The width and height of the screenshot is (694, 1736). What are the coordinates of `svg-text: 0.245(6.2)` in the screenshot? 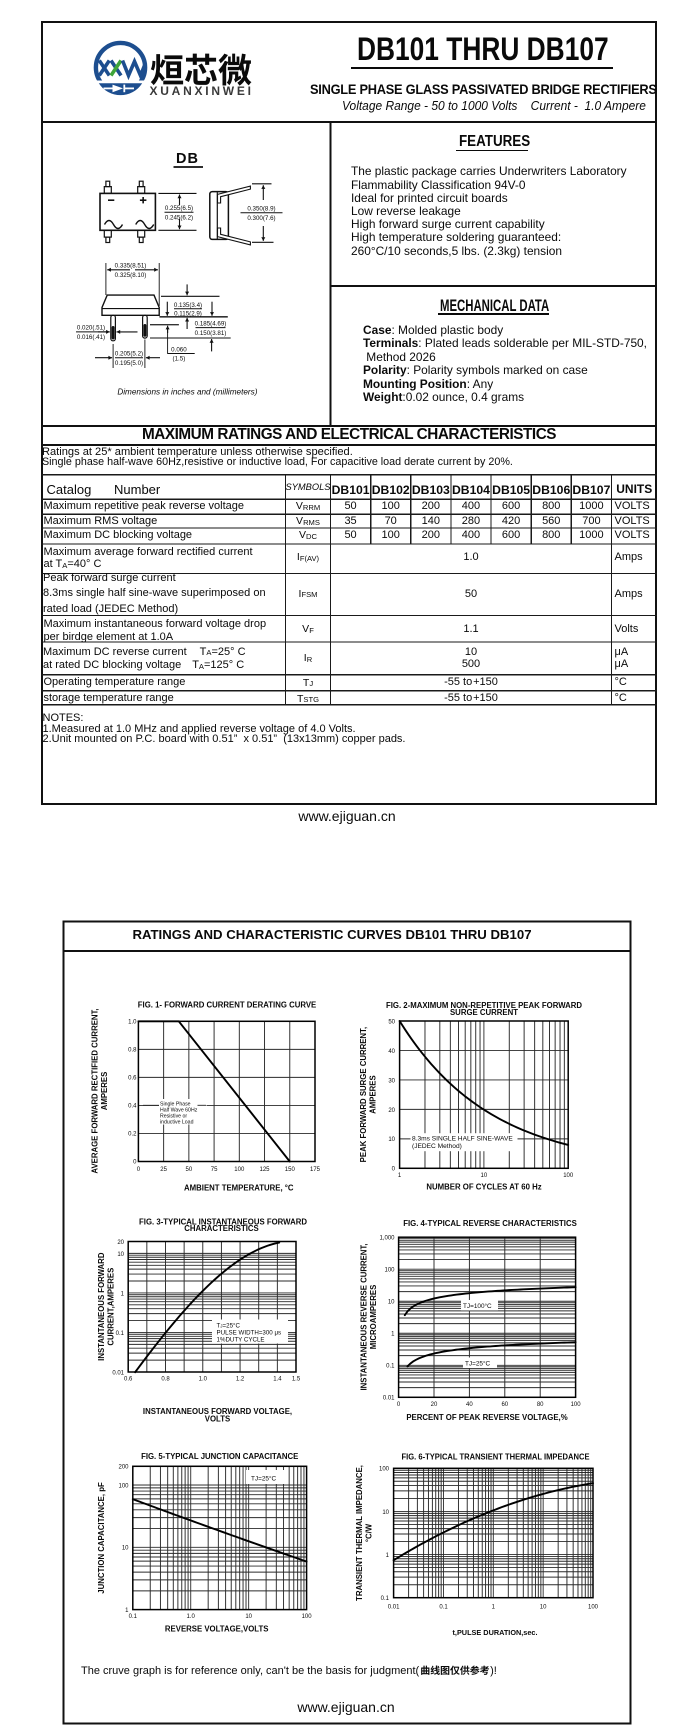 It's located at (179, 218).